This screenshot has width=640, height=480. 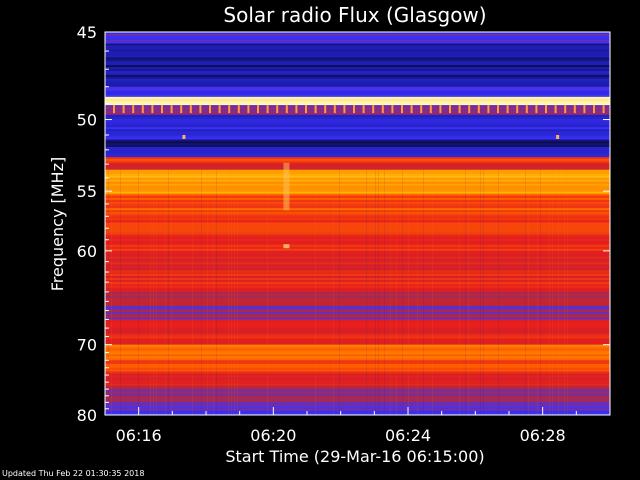 I want to click on burst-spot, so click(x=286, y=246).